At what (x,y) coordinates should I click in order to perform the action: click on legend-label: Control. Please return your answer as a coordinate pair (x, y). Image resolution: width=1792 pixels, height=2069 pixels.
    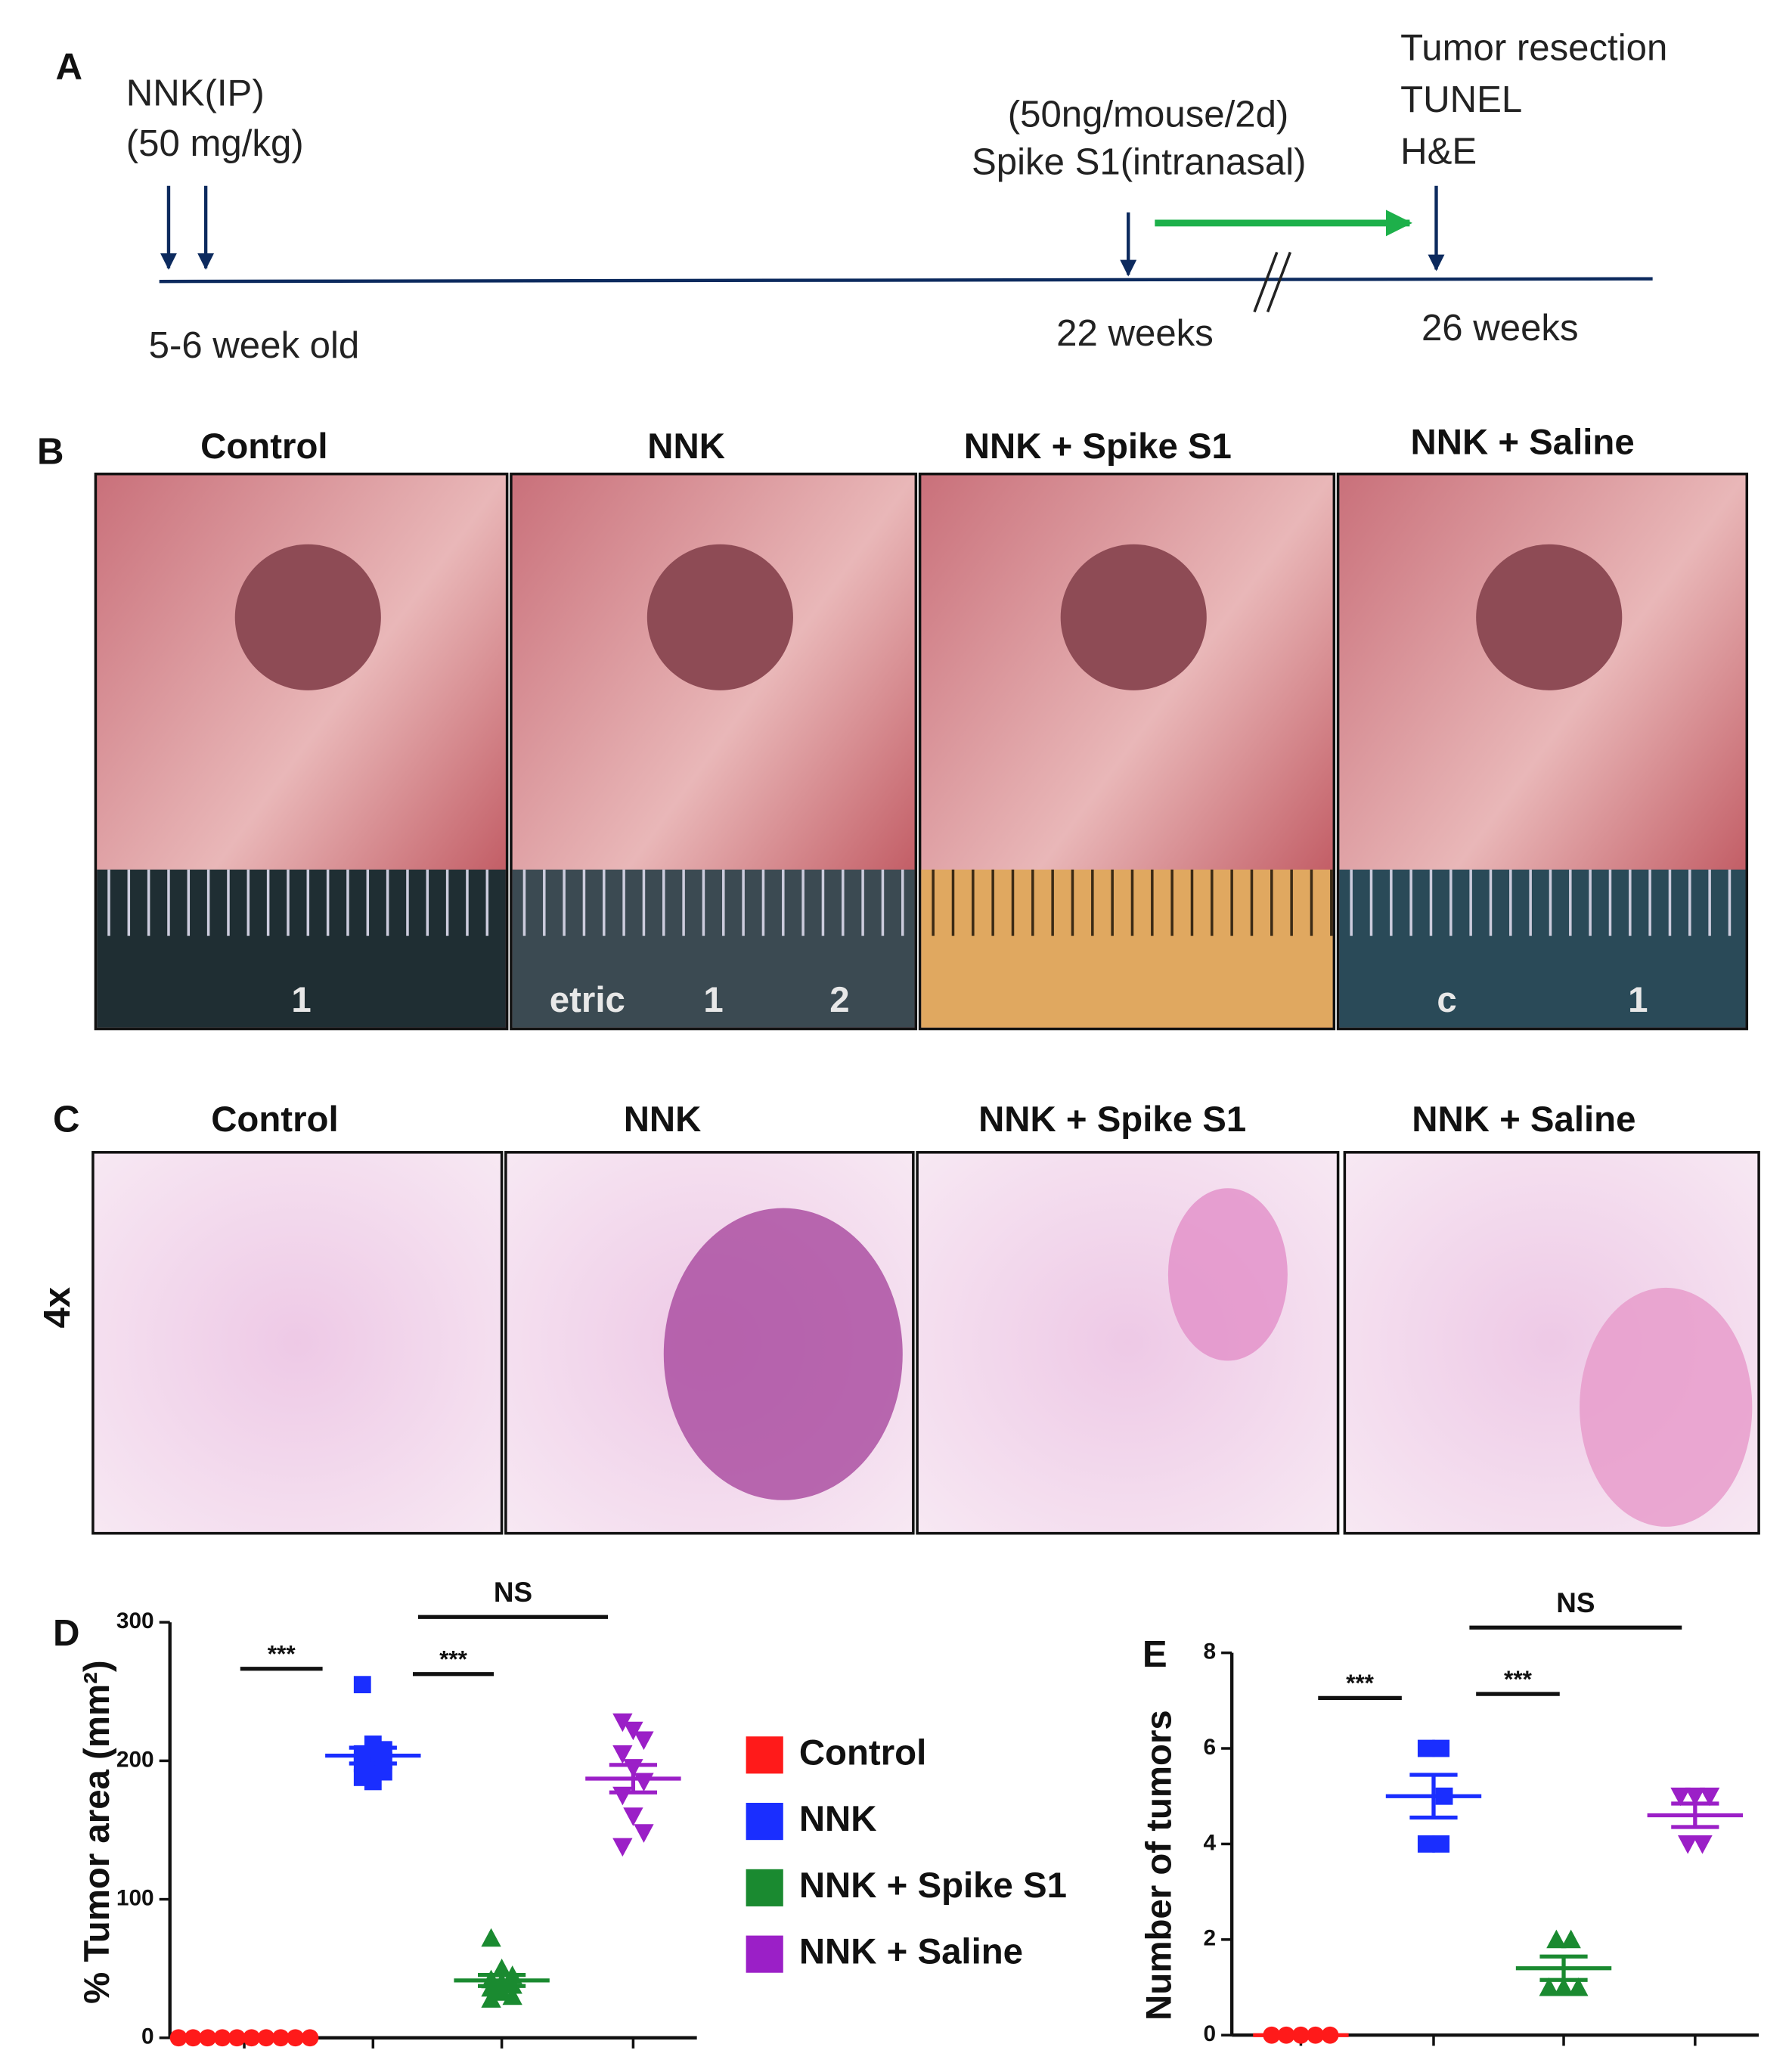
    Looking at the image, I should click on (862, 1752).